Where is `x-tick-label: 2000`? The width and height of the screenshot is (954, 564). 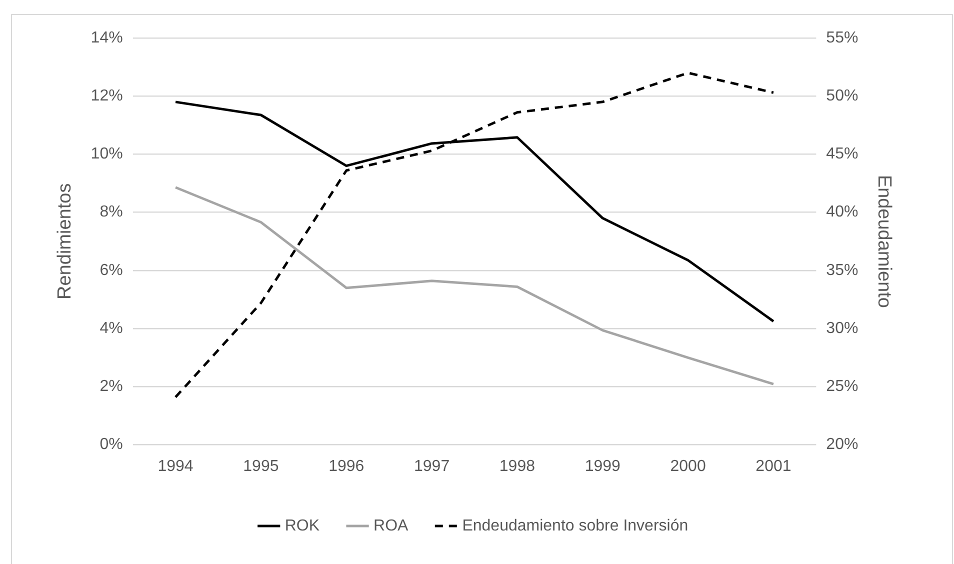
x-tick-label: 2000 is located at coordinates (688, 466).